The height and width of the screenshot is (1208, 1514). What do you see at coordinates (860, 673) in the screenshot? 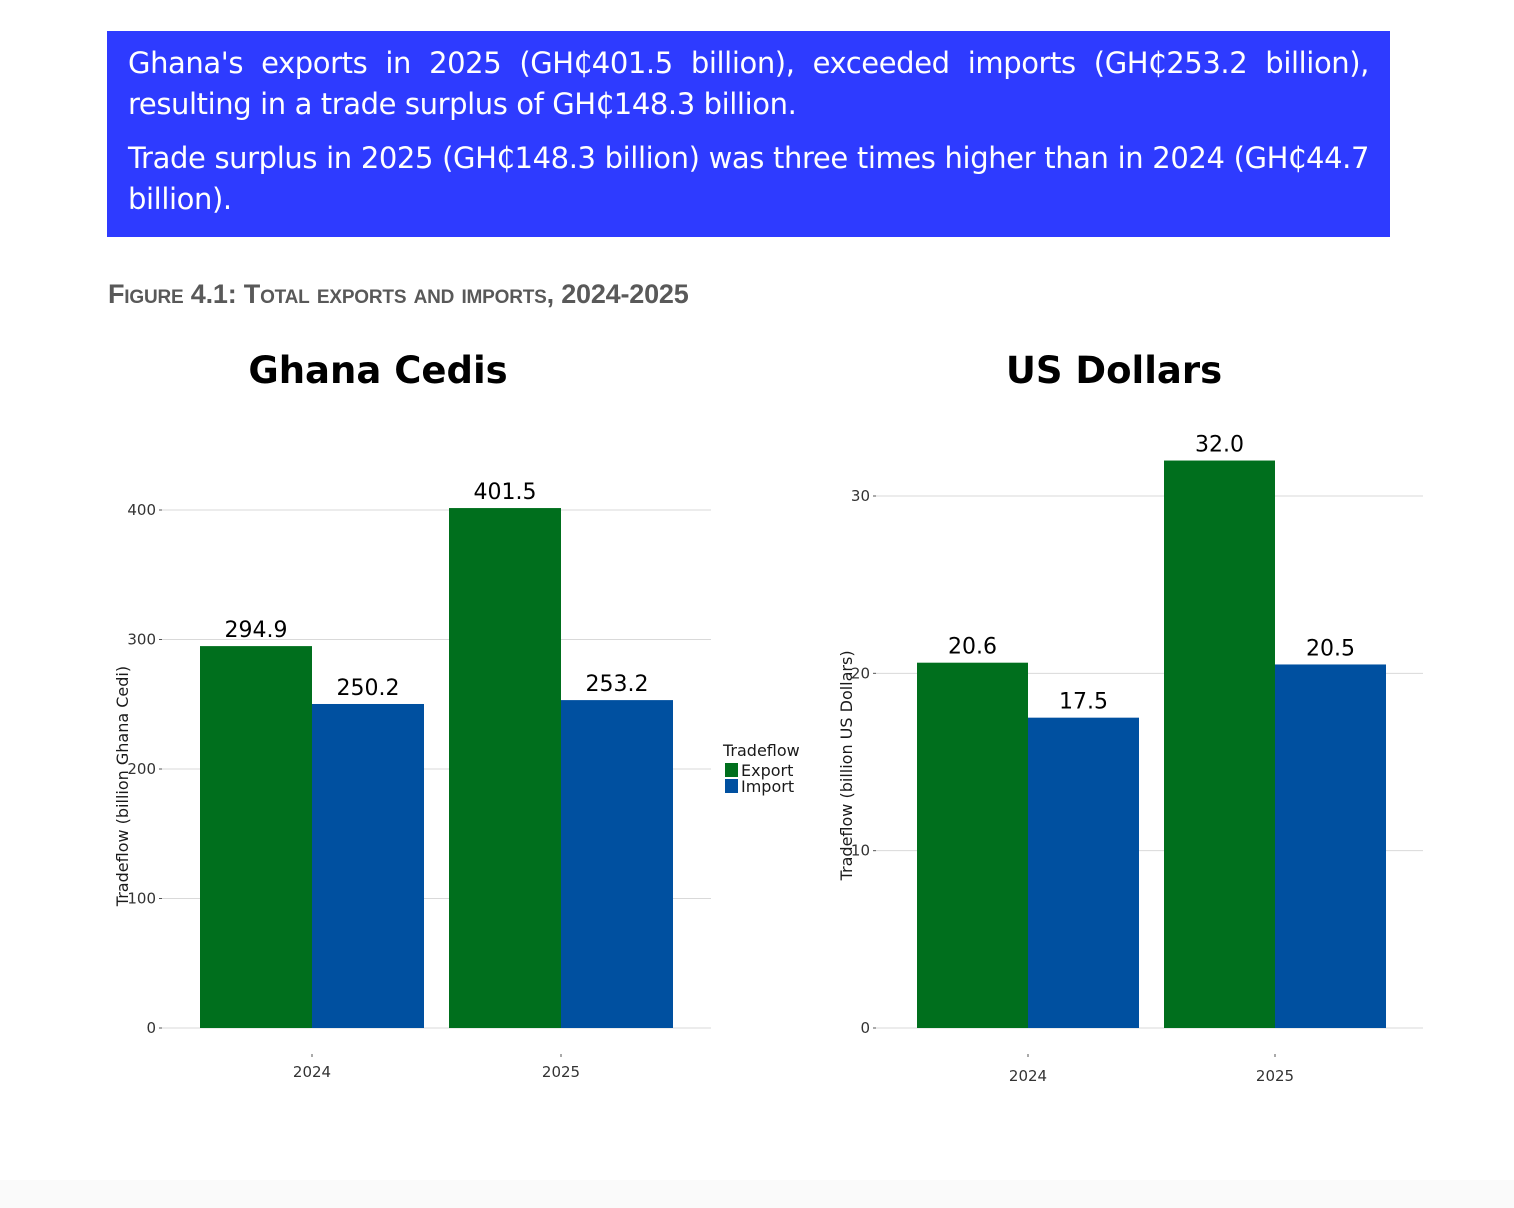
I see `y-tick-label: 20` at bounding box center [860, 673].